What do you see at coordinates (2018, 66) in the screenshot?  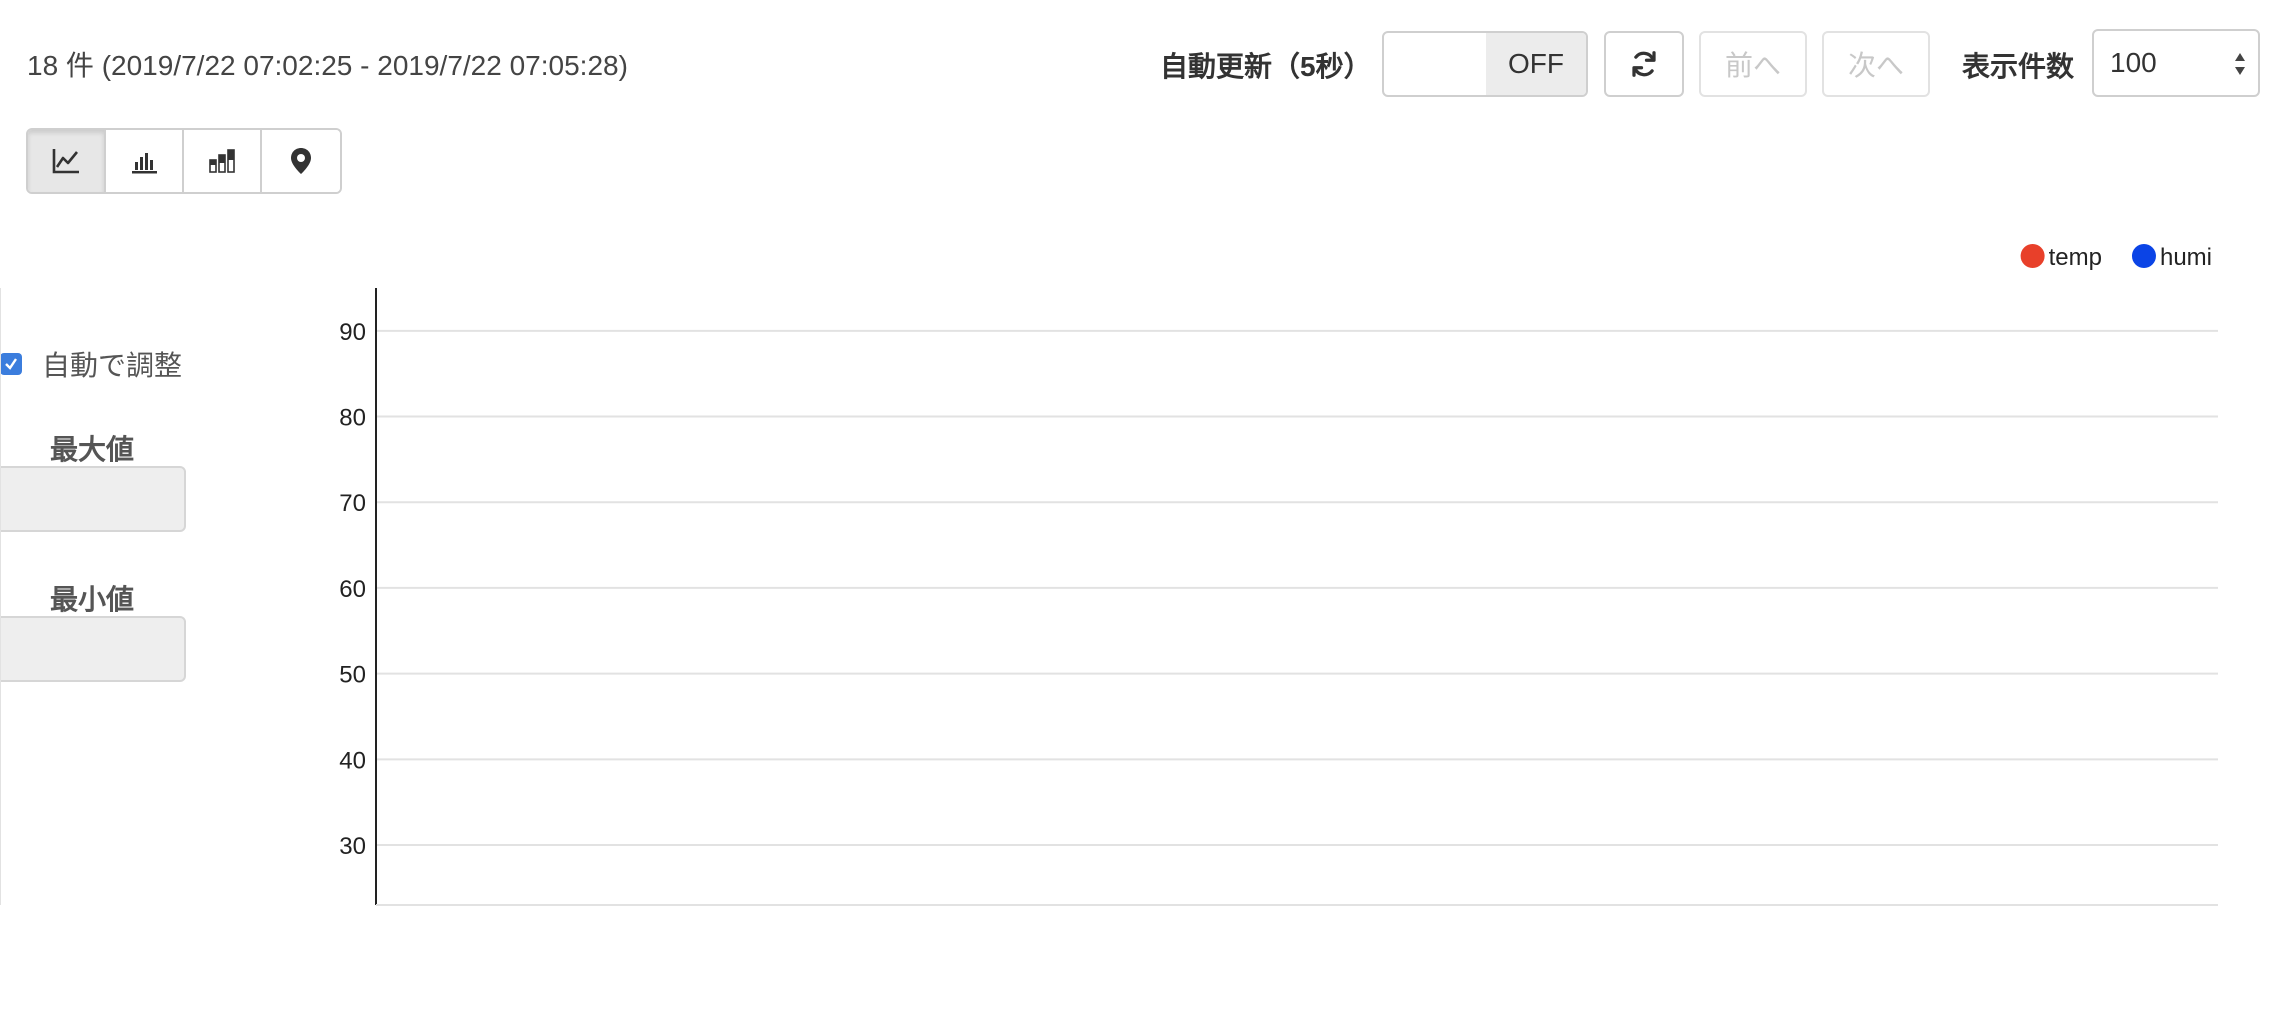 I see `count-label: 表示件数` at bounding box center [2018, 66].